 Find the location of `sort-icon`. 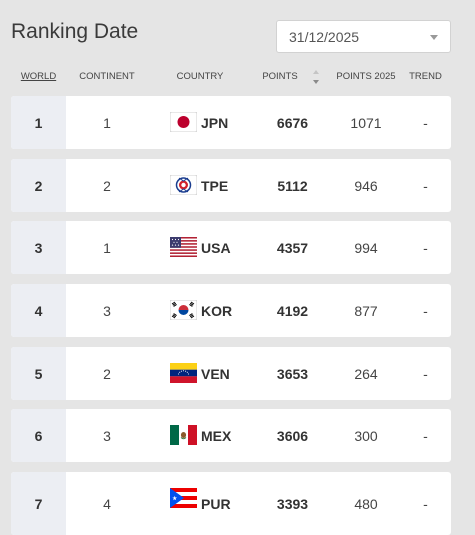

sort-icon is located at coordinates (316, 77).